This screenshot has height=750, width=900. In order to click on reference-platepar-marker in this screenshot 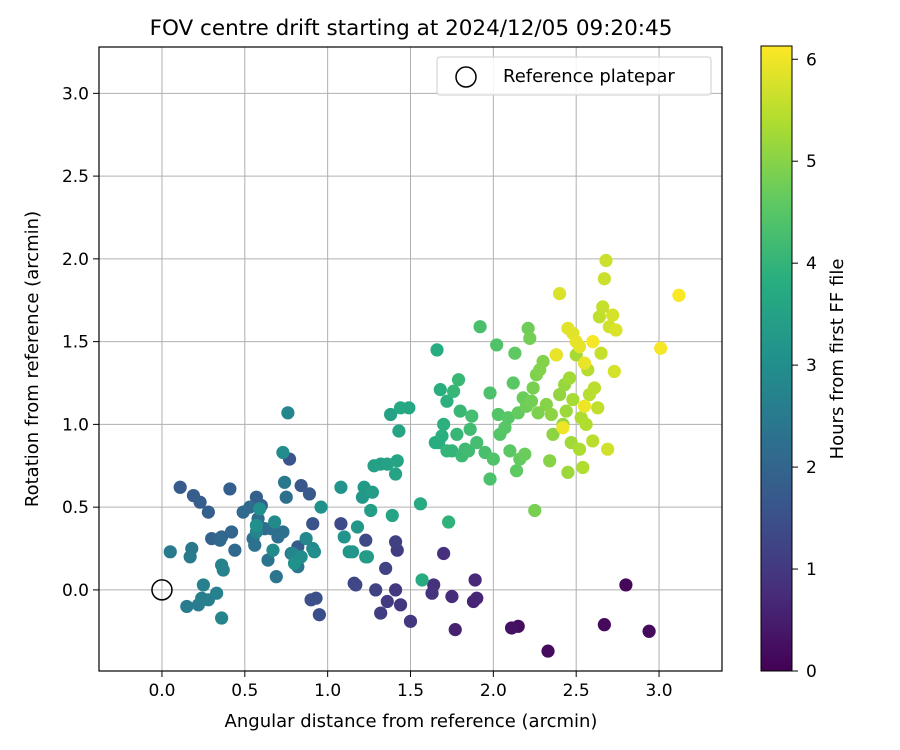, I will do `click(162, 590)`.